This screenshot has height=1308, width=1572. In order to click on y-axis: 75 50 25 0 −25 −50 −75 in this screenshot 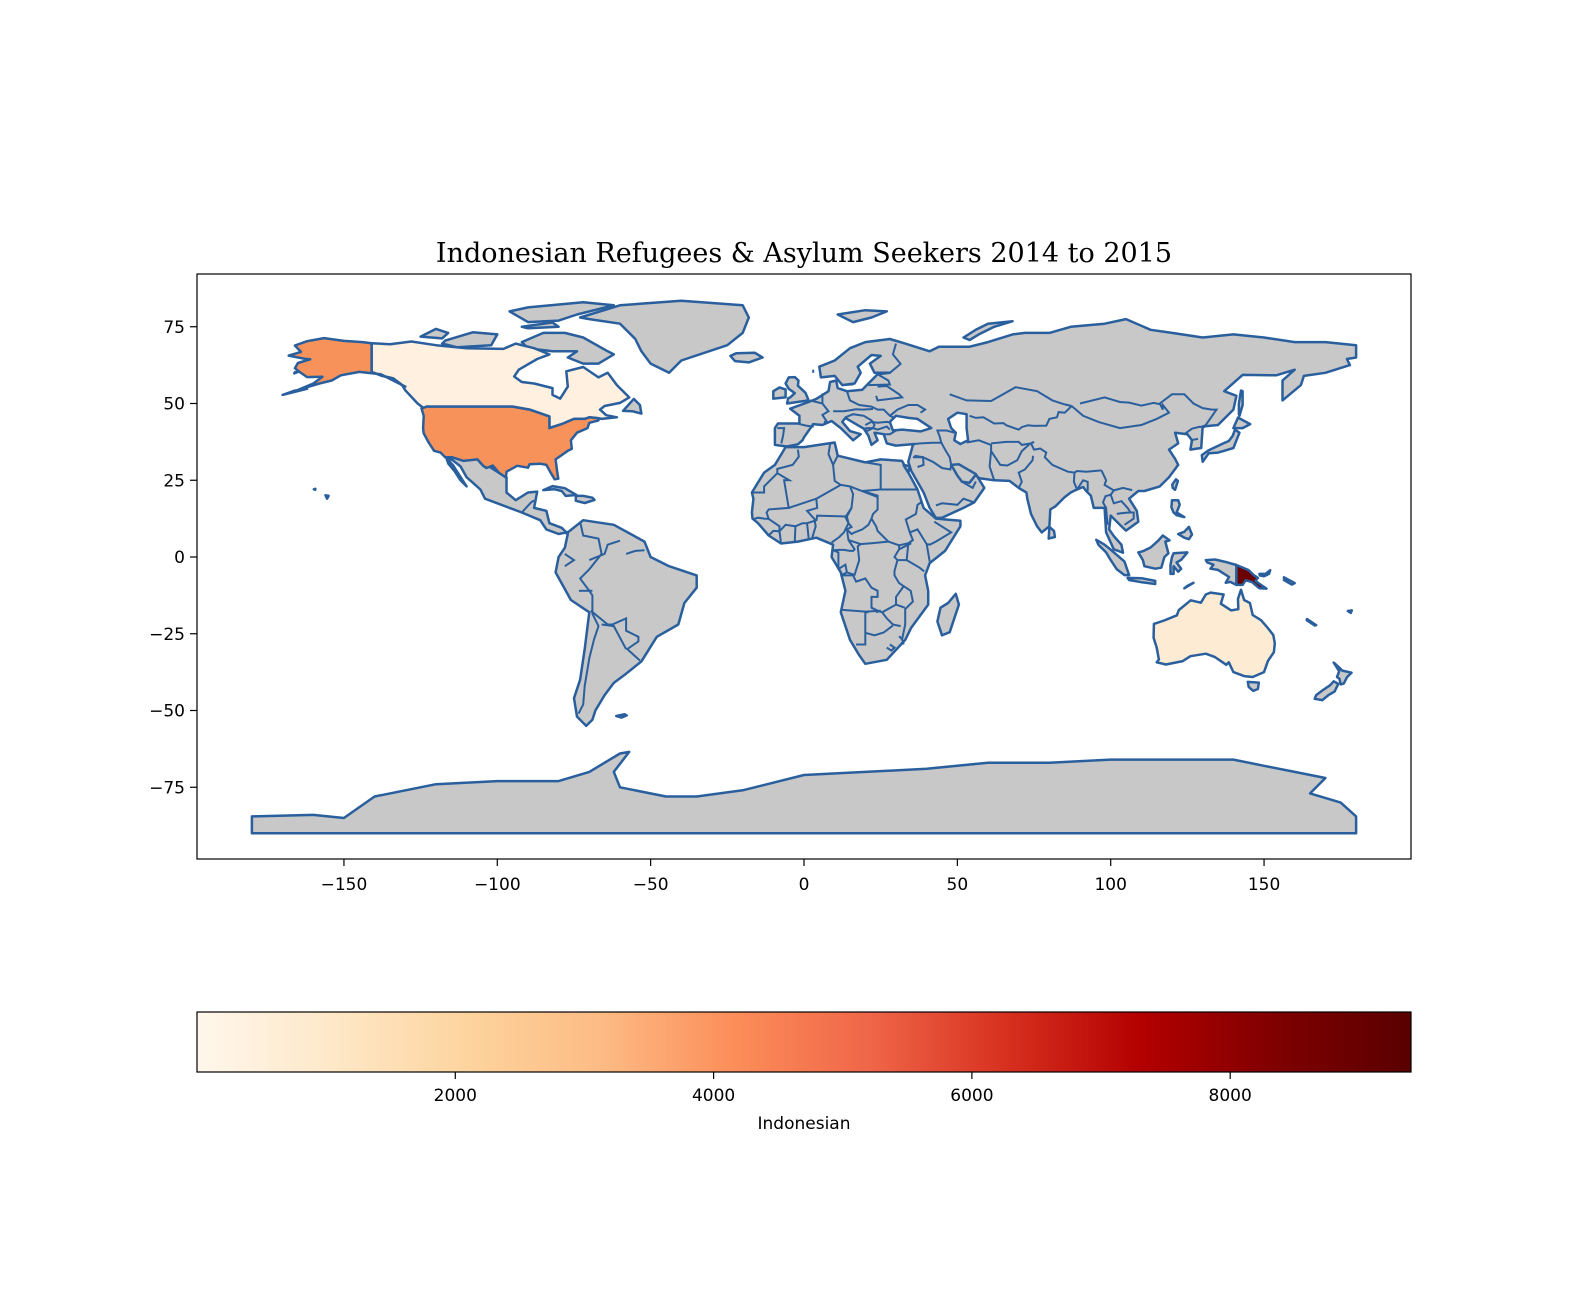, I will do `click(173, 558)`.